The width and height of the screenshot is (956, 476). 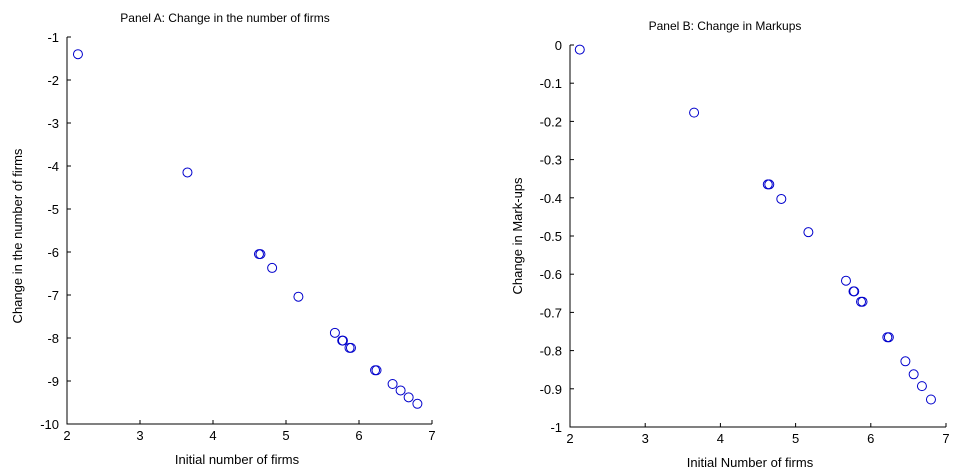 I want to click on panel-b-y-tick-label: -0.4, so click(x=551, y=198).